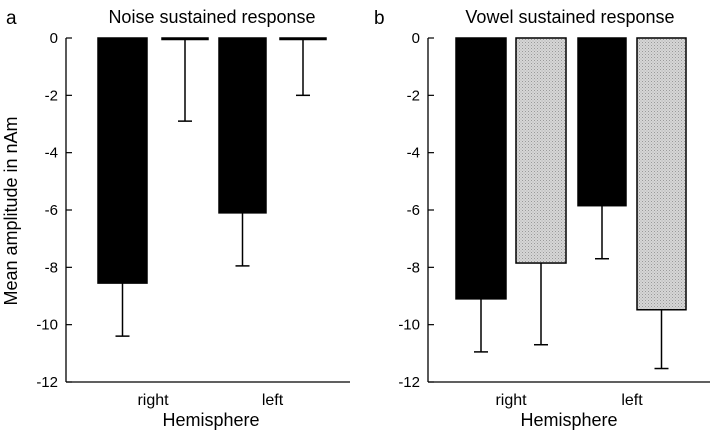 Image resolution: width=720 pixels, height=432 pixels. Describe the element at coordinates (569, 17) in the screenshot. I see `chart-title: Vowel sustained response` at that location.